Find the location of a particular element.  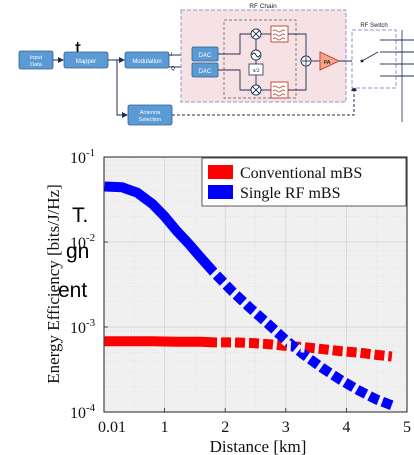

modulation-box is located at coordinates (147, 60).